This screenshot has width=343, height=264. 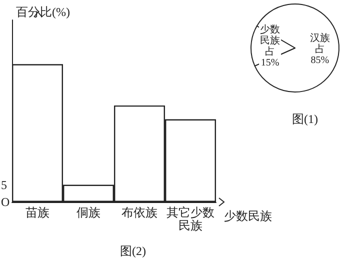 What do you see at coordinates (5, 202) in the screenshot?
I see `text: O` at bounding box center [5, 202].